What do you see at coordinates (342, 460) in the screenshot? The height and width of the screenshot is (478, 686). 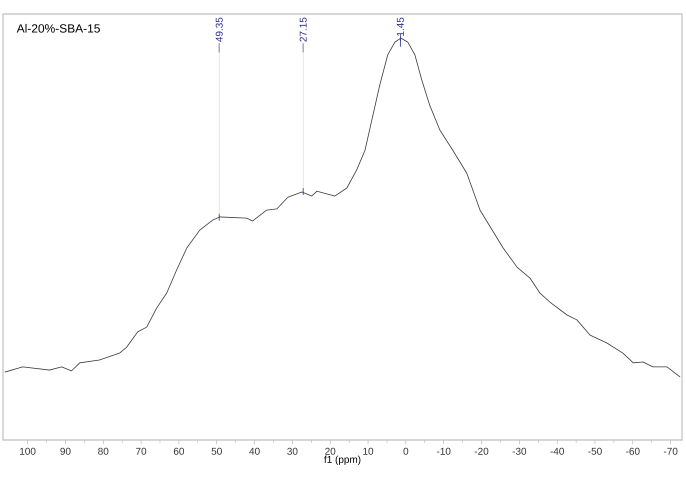 I see `x-axis-title: f1 (ppm)` at bounding box center [342, 460].